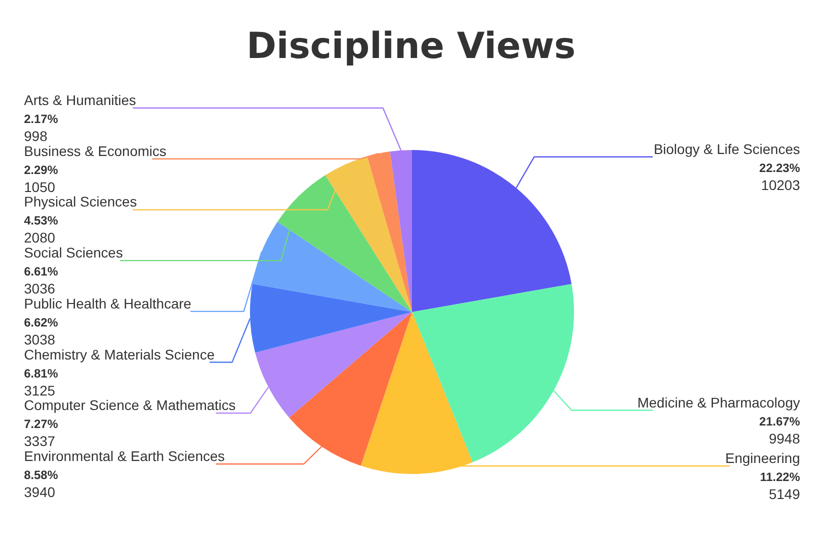 This screenshot has height=539, width=822. I want to click on chart-title: Discipline Views, so click(411, 46).